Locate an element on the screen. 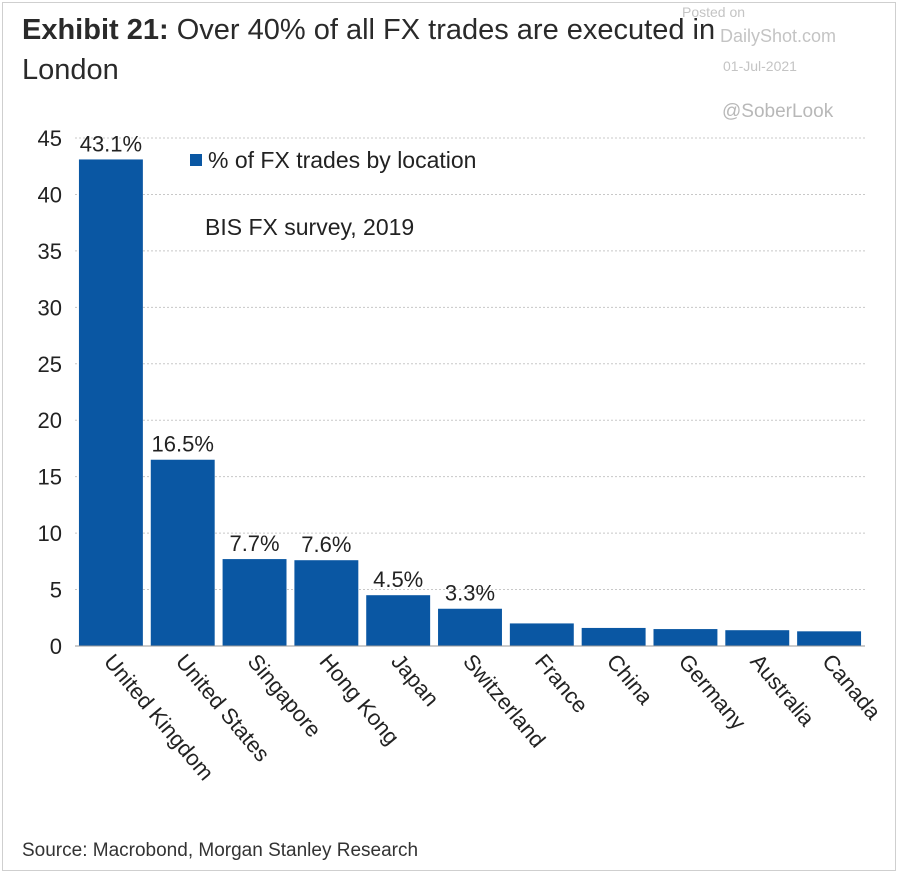 This screenshot has height=875, width=900. x-tick-label: Australia is located at coordinates (782, 690).